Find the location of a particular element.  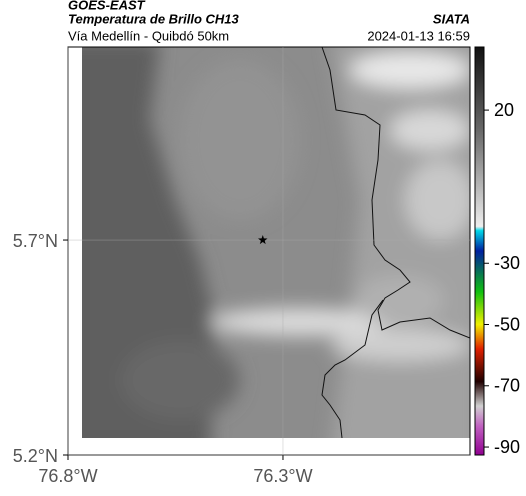

datetime: 2024-01-13 16:59 is located at coordinates (418, 35).